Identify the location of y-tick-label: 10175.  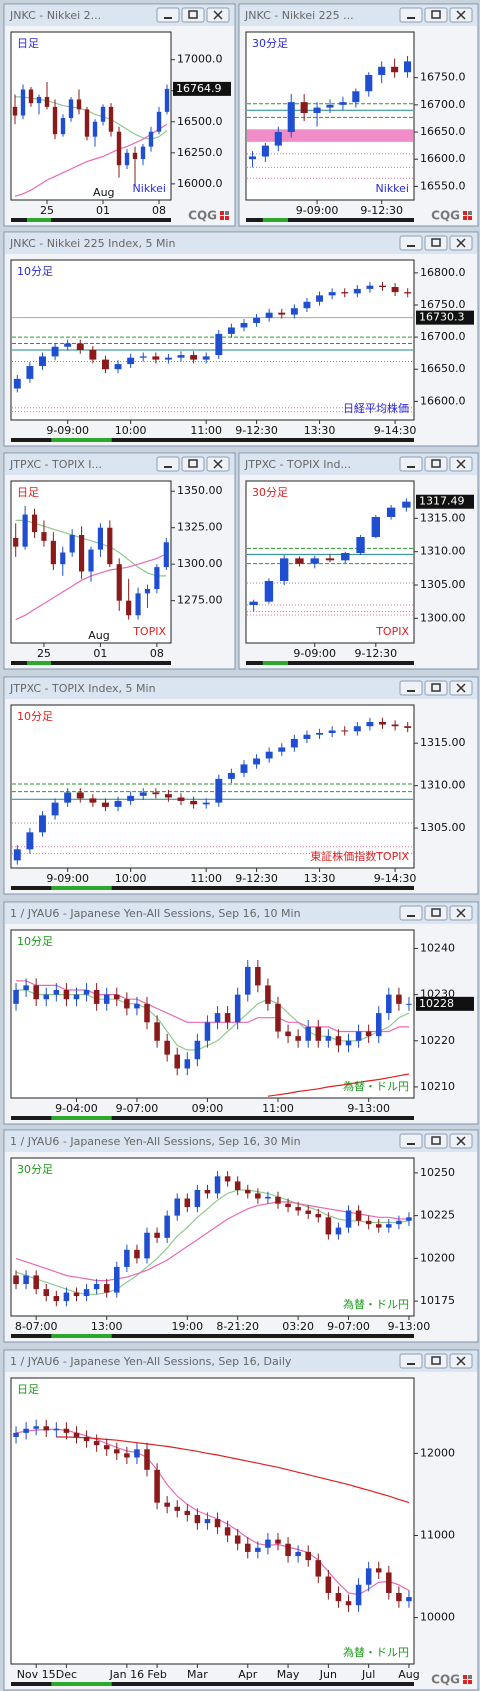
(437, 1300).